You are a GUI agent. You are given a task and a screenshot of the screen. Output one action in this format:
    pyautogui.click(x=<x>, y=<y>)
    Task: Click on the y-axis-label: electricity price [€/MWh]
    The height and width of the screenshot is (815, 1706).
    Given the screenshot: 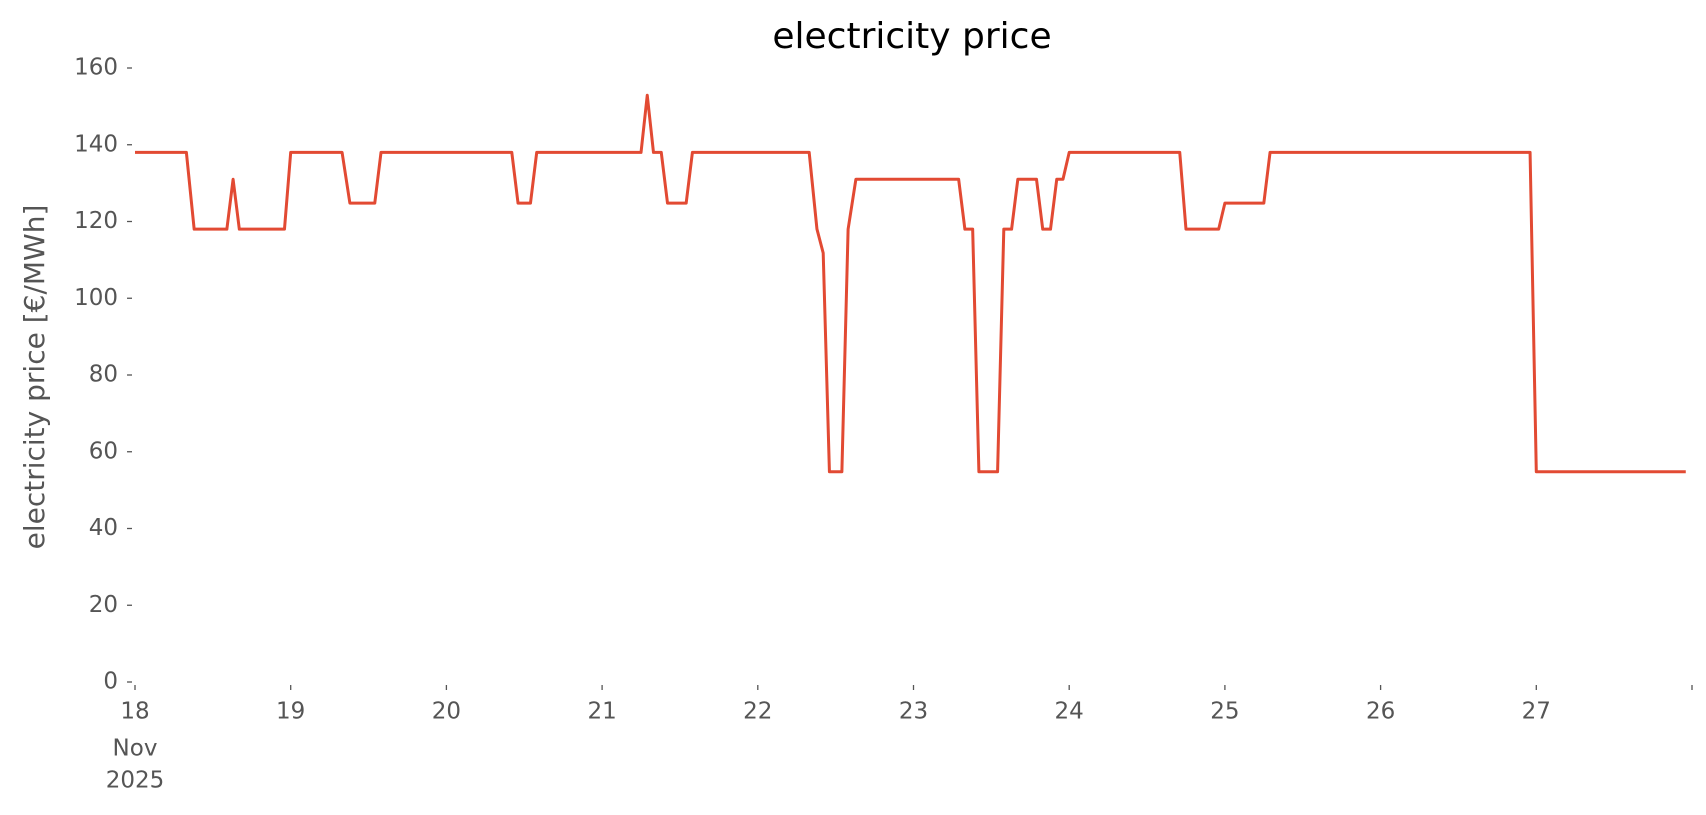 What is the action you would take?
    pyautogui.click(x=34, y=377)
    